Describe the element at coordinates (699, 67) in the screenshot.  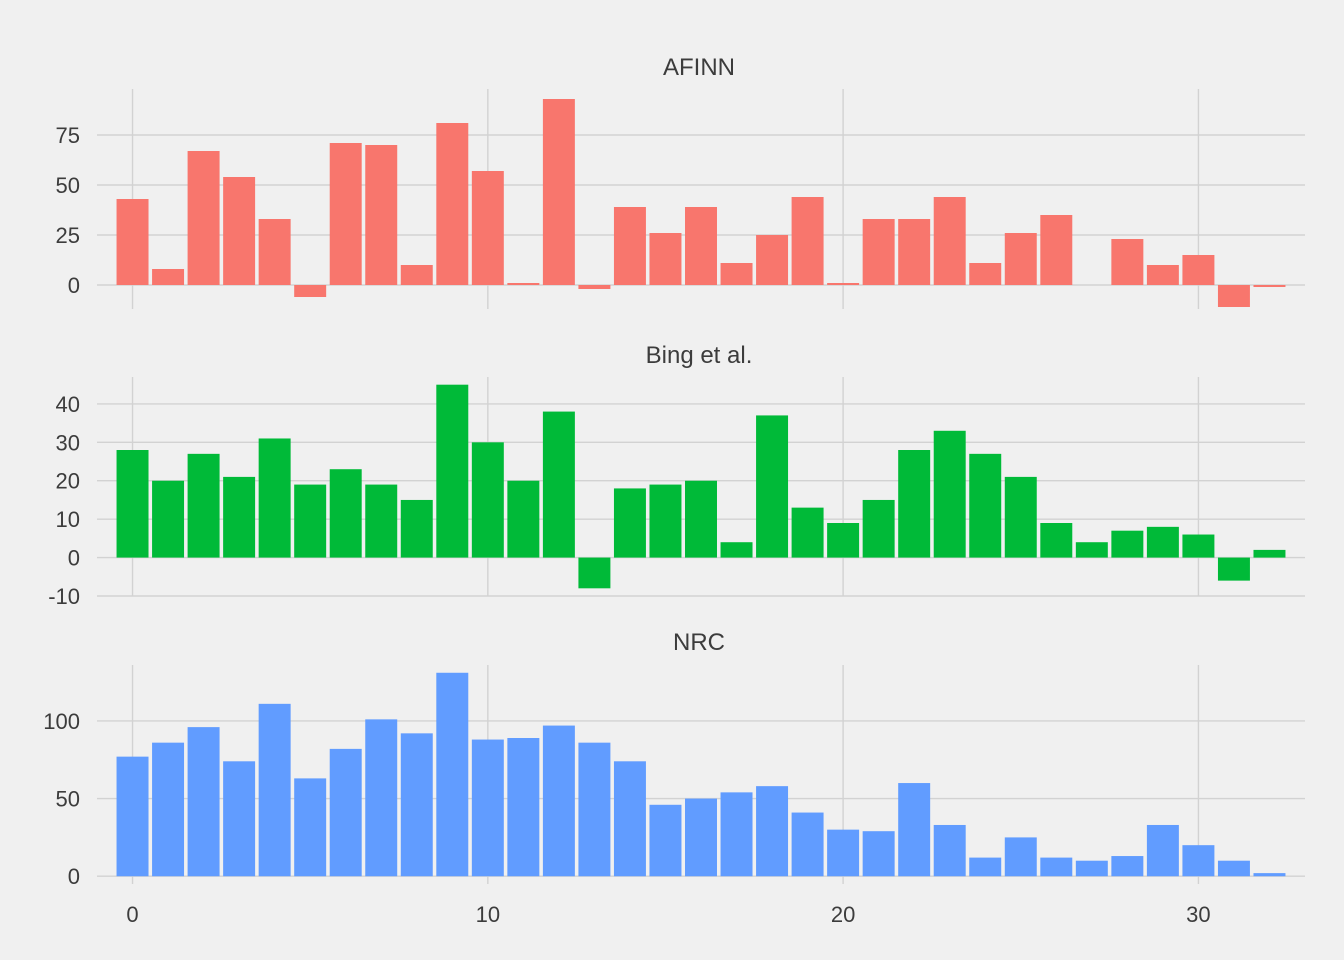
I see `afinn-panel-title: AFINN` at that location.